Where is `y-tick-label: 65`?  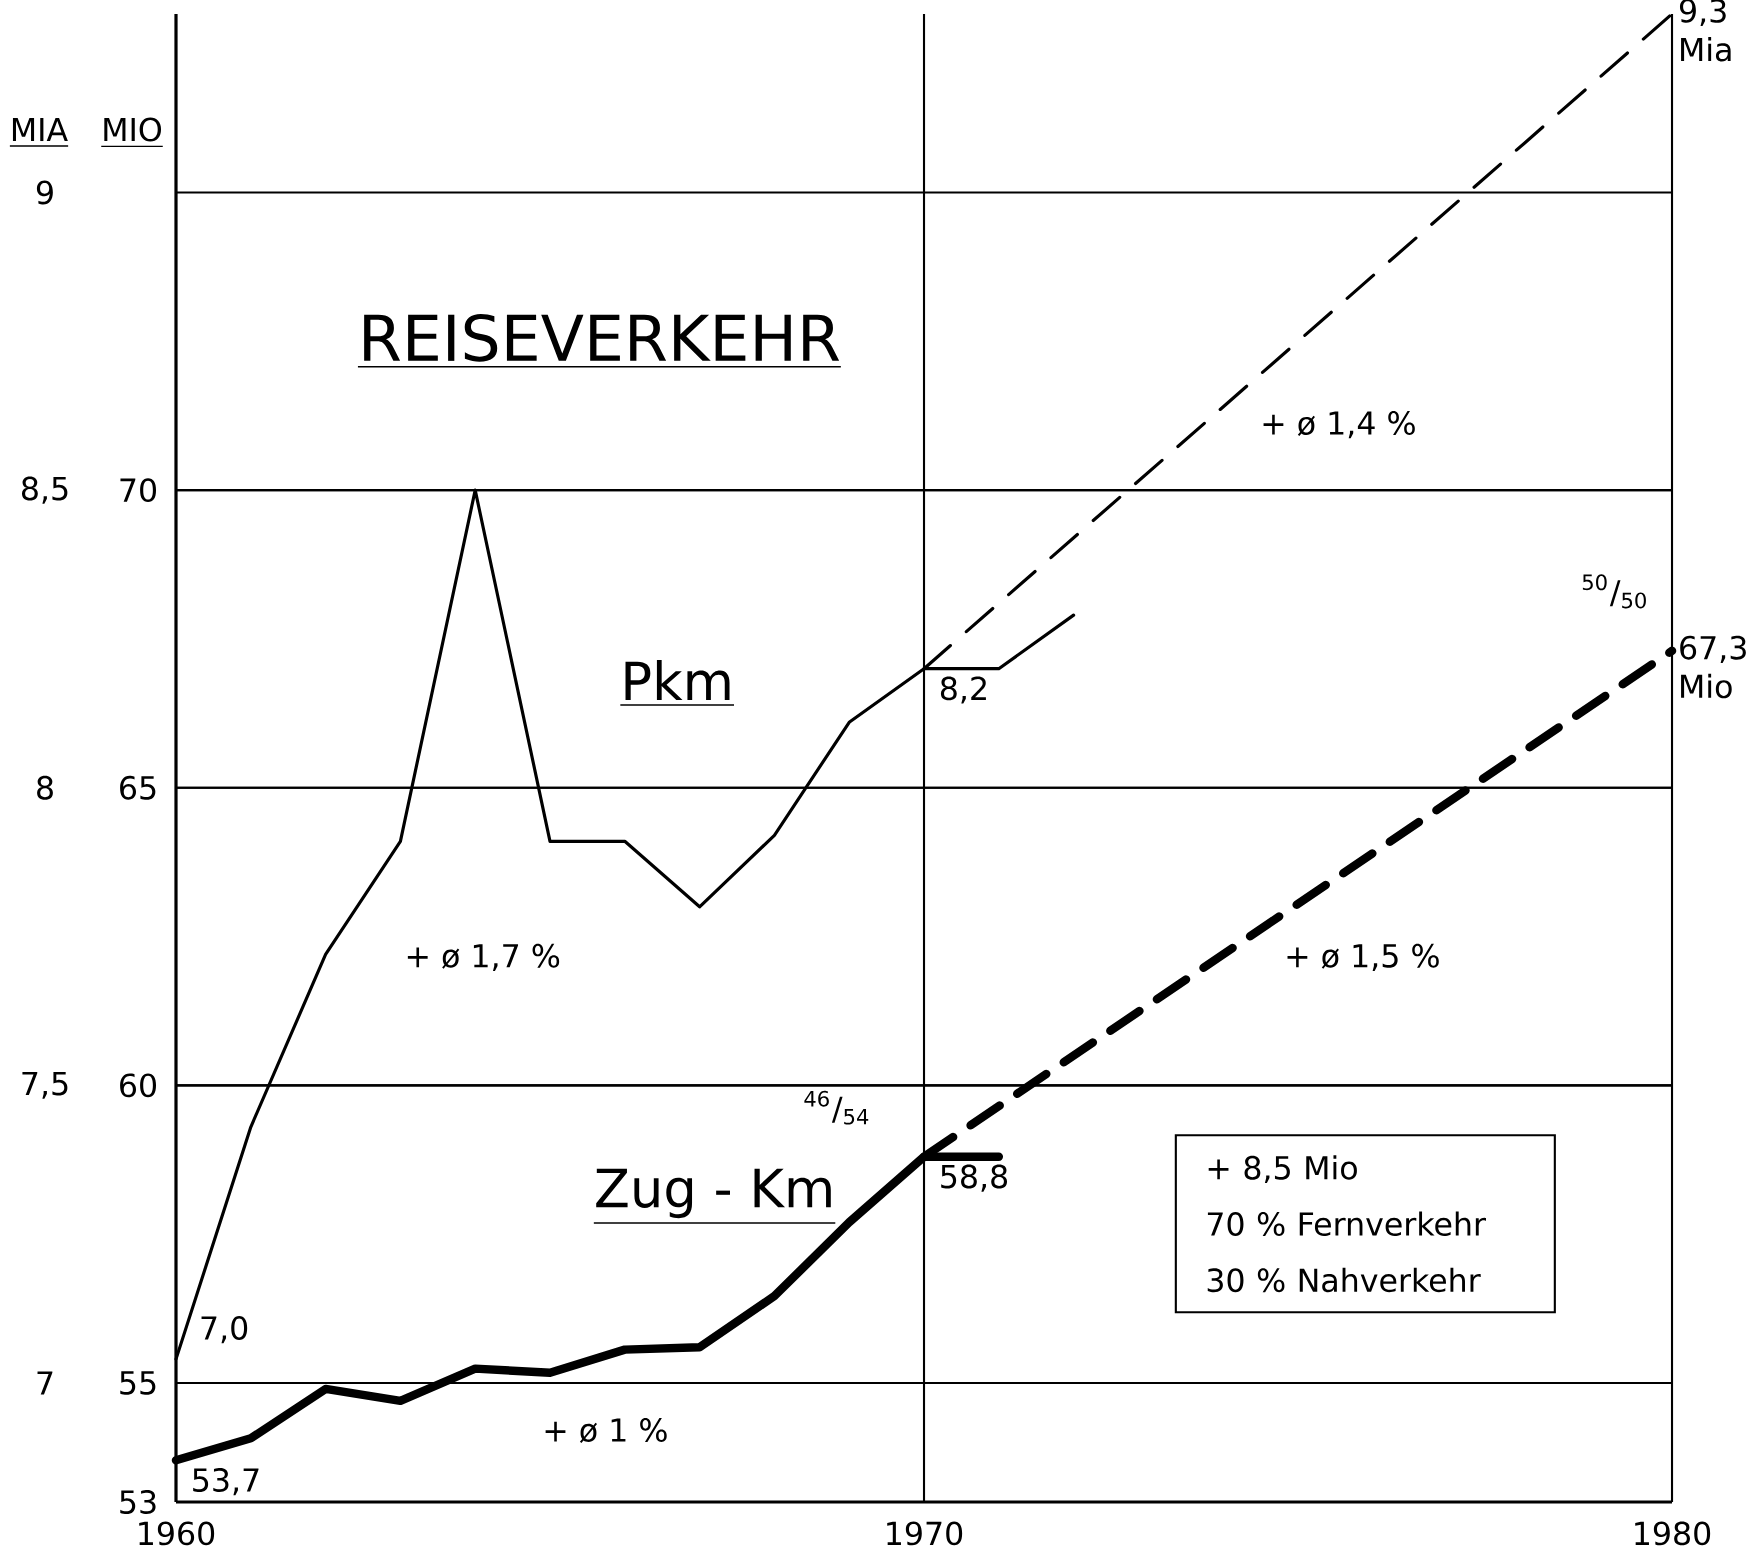
y-tick-label: 65 is located at coordinates (138, 787).